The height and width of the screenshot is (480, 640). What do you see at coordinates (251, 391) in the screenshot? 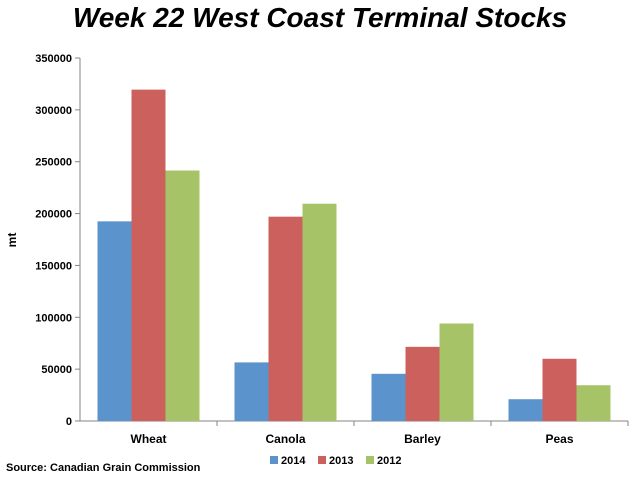
I see `bar-canola-2014` at bounding box center [251, 391].